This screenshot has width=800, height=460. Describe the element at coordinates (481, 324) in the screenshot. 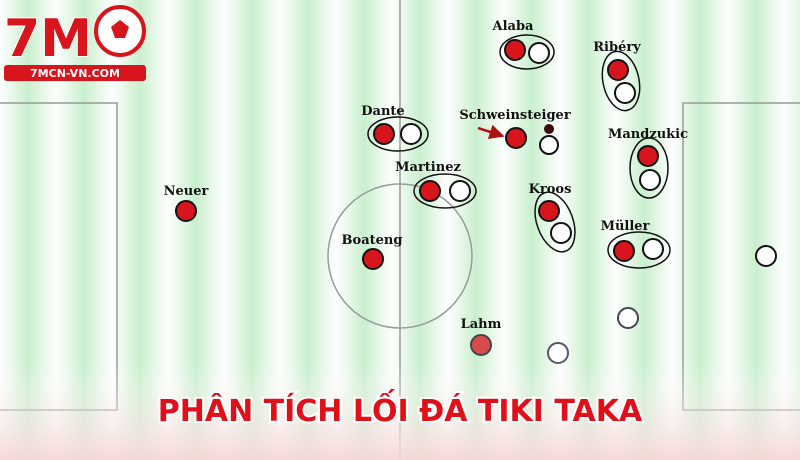

I see `player-name: Lahm` at that location.